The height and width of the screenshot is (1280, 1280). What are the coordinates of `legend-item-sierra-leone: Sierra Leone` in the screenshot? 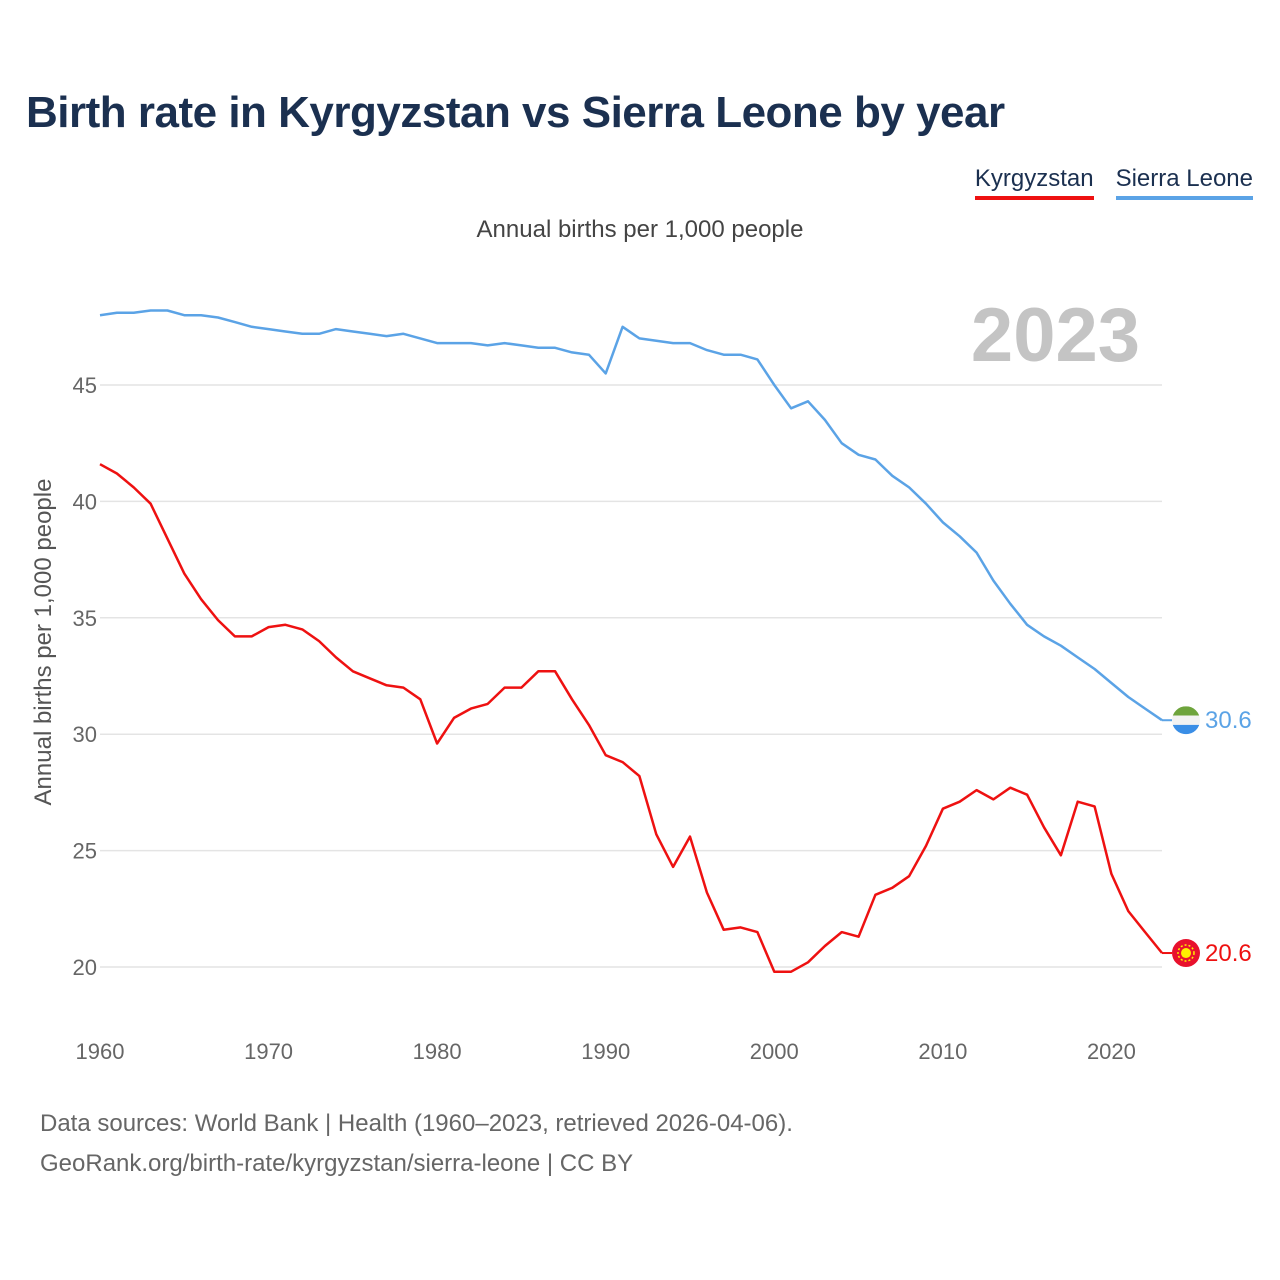 It's located at (1184, 182).